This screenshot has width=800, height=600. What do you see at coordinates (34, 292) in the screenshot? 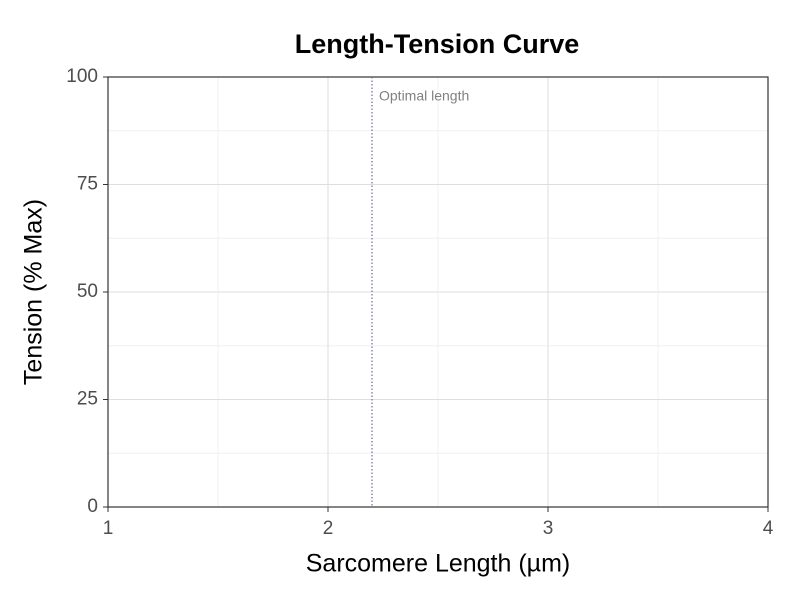
I see `y-axis-label: Tension (% Max)` at bounding box center [34, 292].